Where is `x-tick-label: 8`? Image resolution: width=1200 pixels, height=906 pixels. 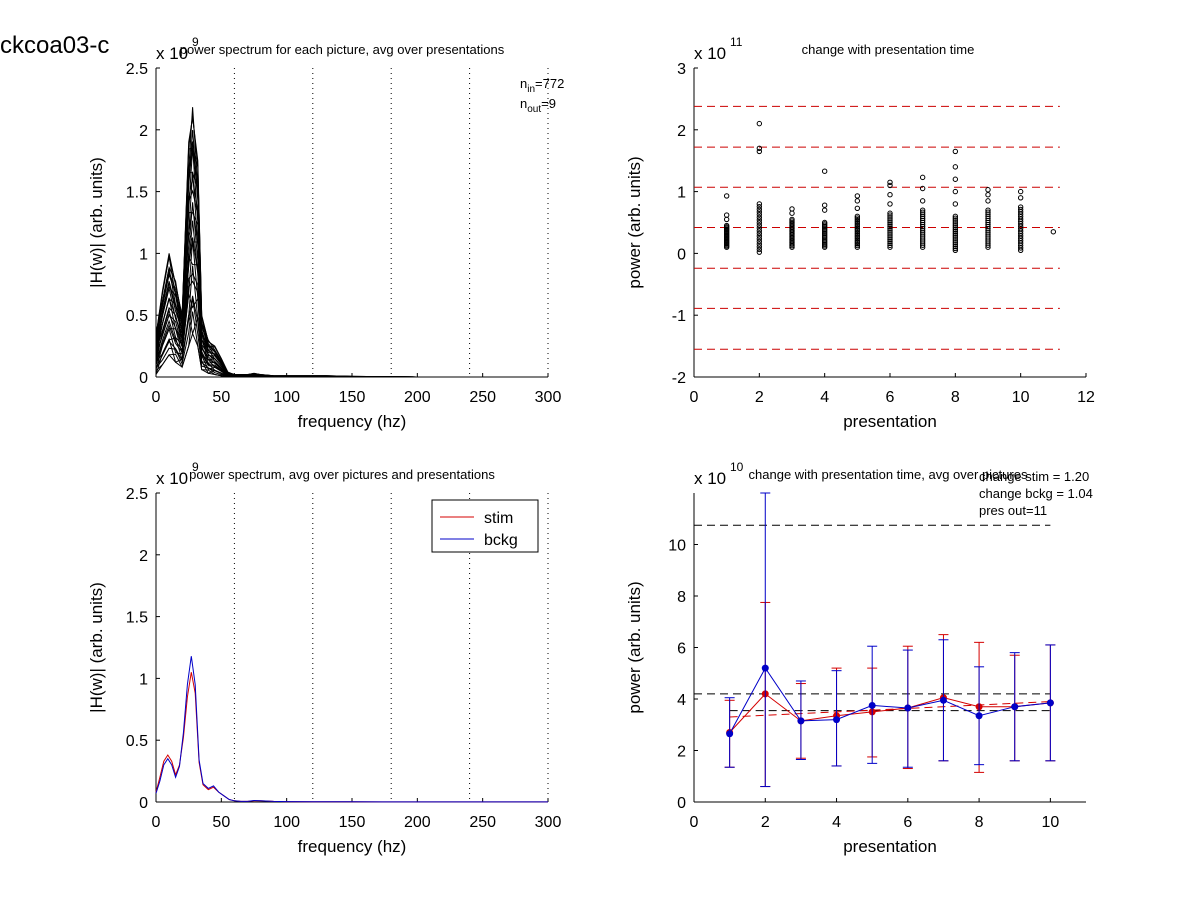
x-tick-label: 8 is located at coordinates (979, 822).